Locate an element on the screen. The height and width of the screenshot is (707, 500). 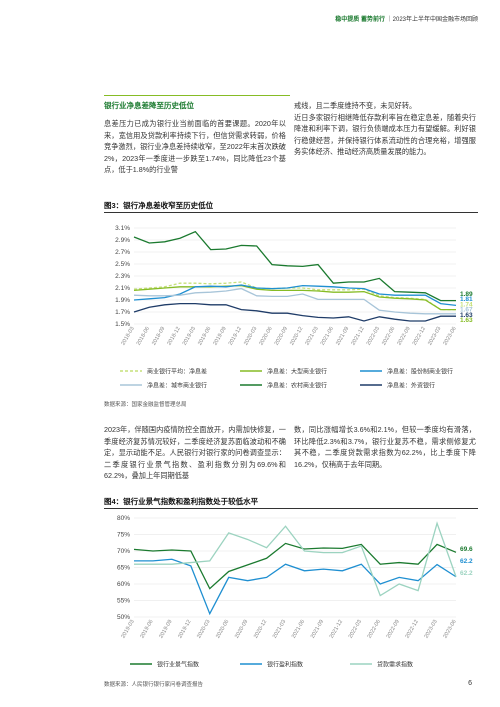
end-value-label: 69.6 is located at coordinates (466, 549).